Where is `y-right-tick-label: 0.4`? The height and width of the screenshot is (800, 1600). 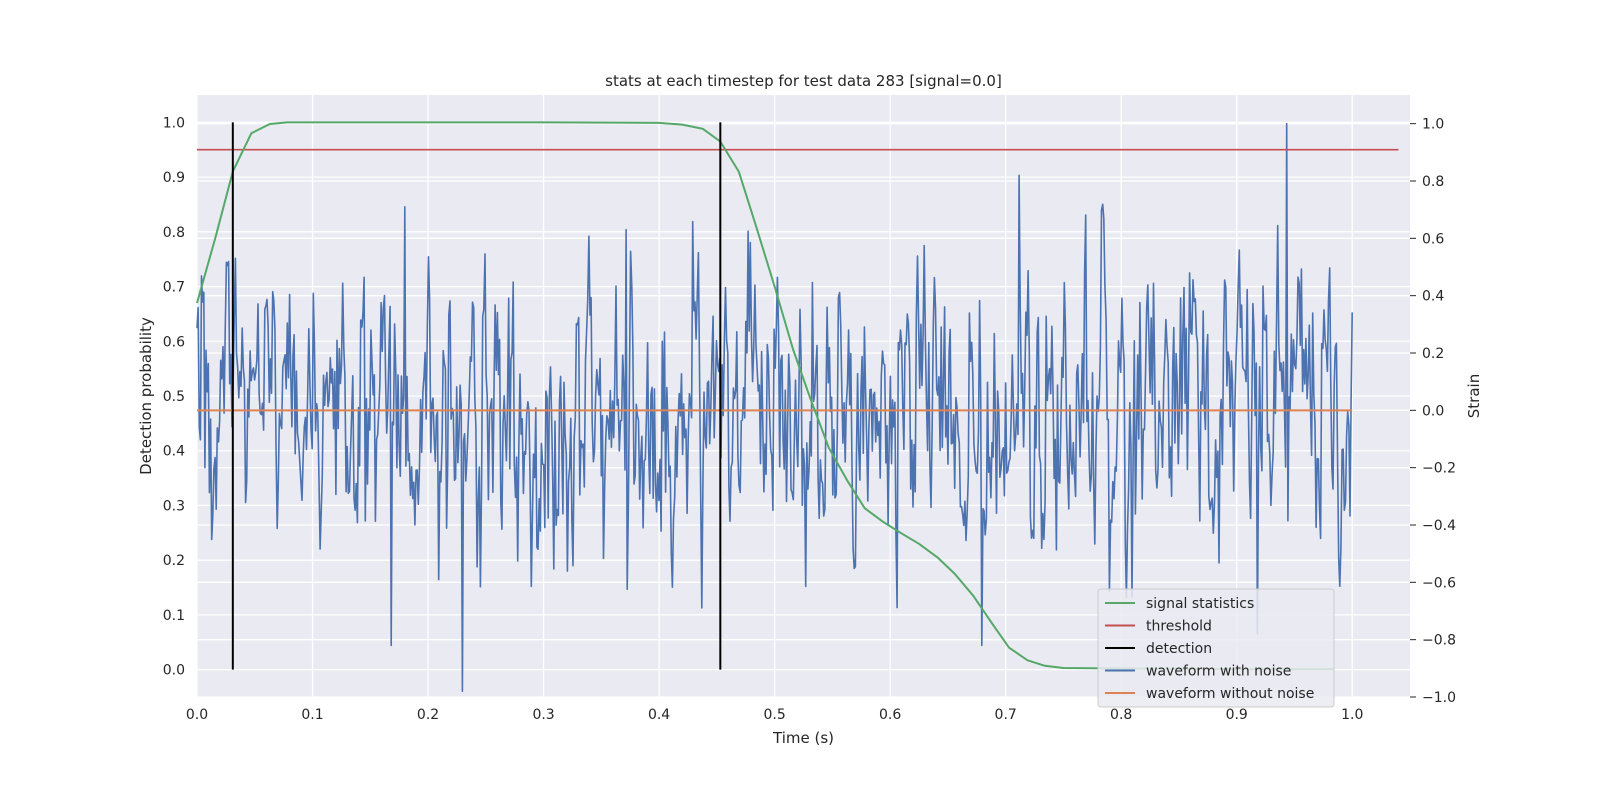 y-right-tick-label: 0.4 is located at coordinates (1433, 297).